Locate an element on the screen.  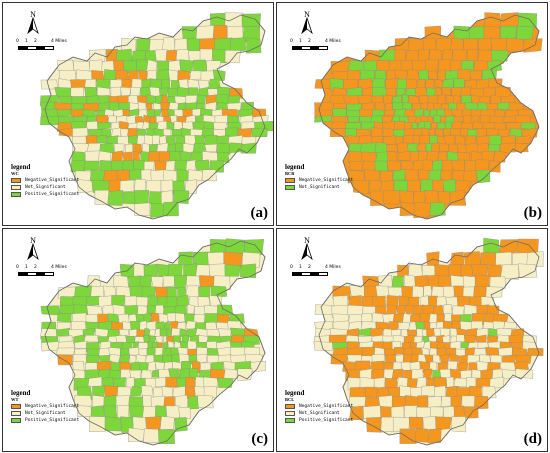
scale-tick: 1 is located at coordinates (300, 267).